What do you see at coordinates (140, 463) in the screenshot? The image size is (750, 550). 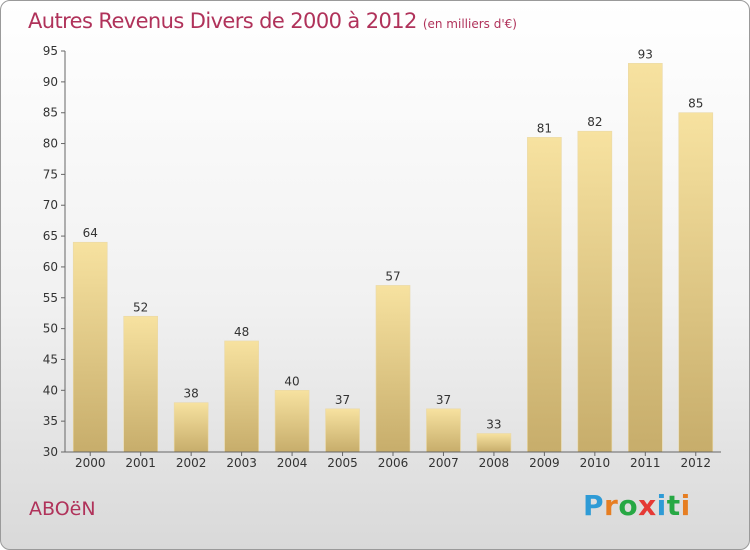 I see `x-tick-label: 2001` at bounding box center [140, 463].